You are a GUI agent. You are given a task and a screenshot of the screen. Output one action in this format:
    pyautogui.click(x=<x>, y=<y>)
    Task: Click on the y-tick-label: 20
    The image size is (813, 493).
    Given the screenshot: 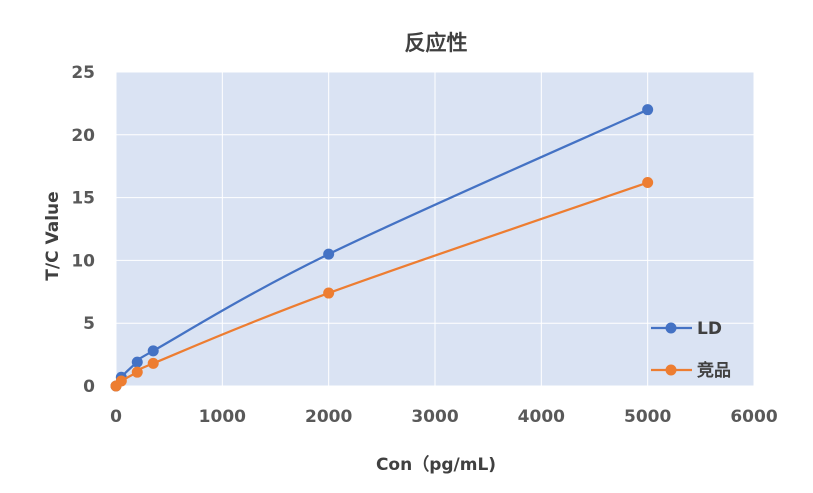 What is the action you would take?
    pyautogui.click(x=83, y=136)
    